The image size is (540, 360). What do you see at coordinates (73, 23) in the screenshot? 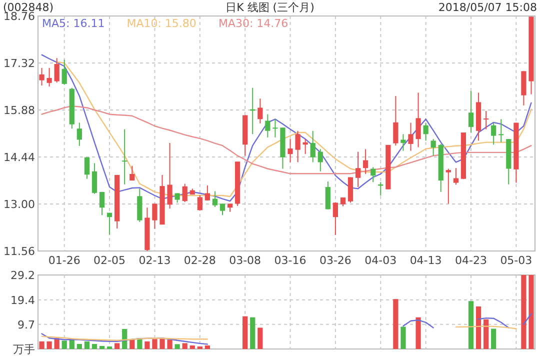
I see `text: MA5: 16.11` at bounding box center [73, 23].